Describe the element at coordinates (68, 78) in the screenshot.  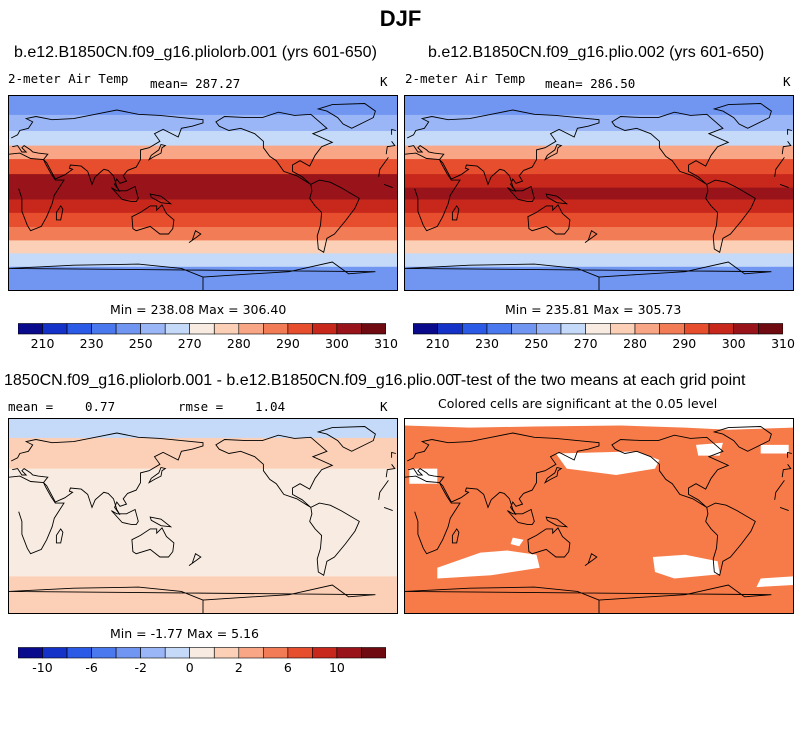
I see `panel1-variable: 2-meter Air Temp` at that location.